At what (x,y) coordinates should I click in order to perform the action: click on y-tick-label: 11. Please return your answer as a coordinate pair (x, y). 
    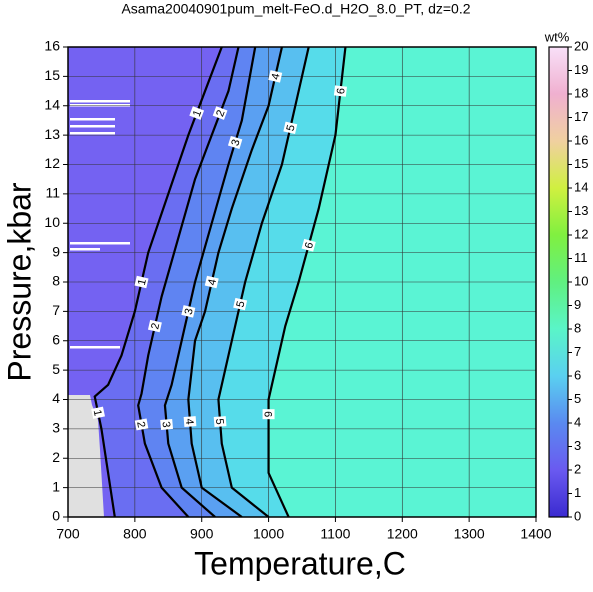
    Looking at the image, I should click on (52, 193).